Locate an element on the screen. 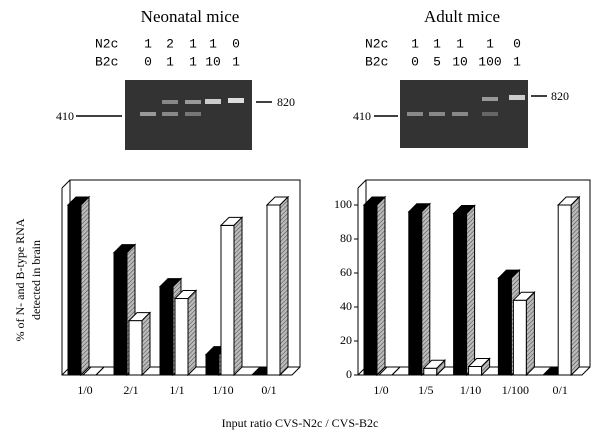 Image resolution: width=600 pixels, height=437 pixels. x-tick-label: 1/5 is located at coordinates (425, 390).